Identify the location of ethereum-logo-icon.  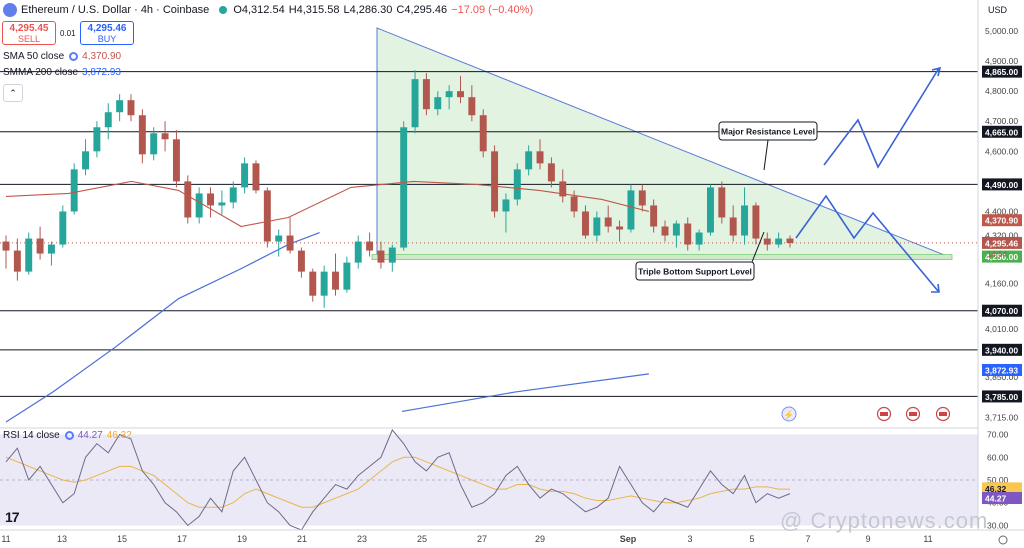
(10, 10).